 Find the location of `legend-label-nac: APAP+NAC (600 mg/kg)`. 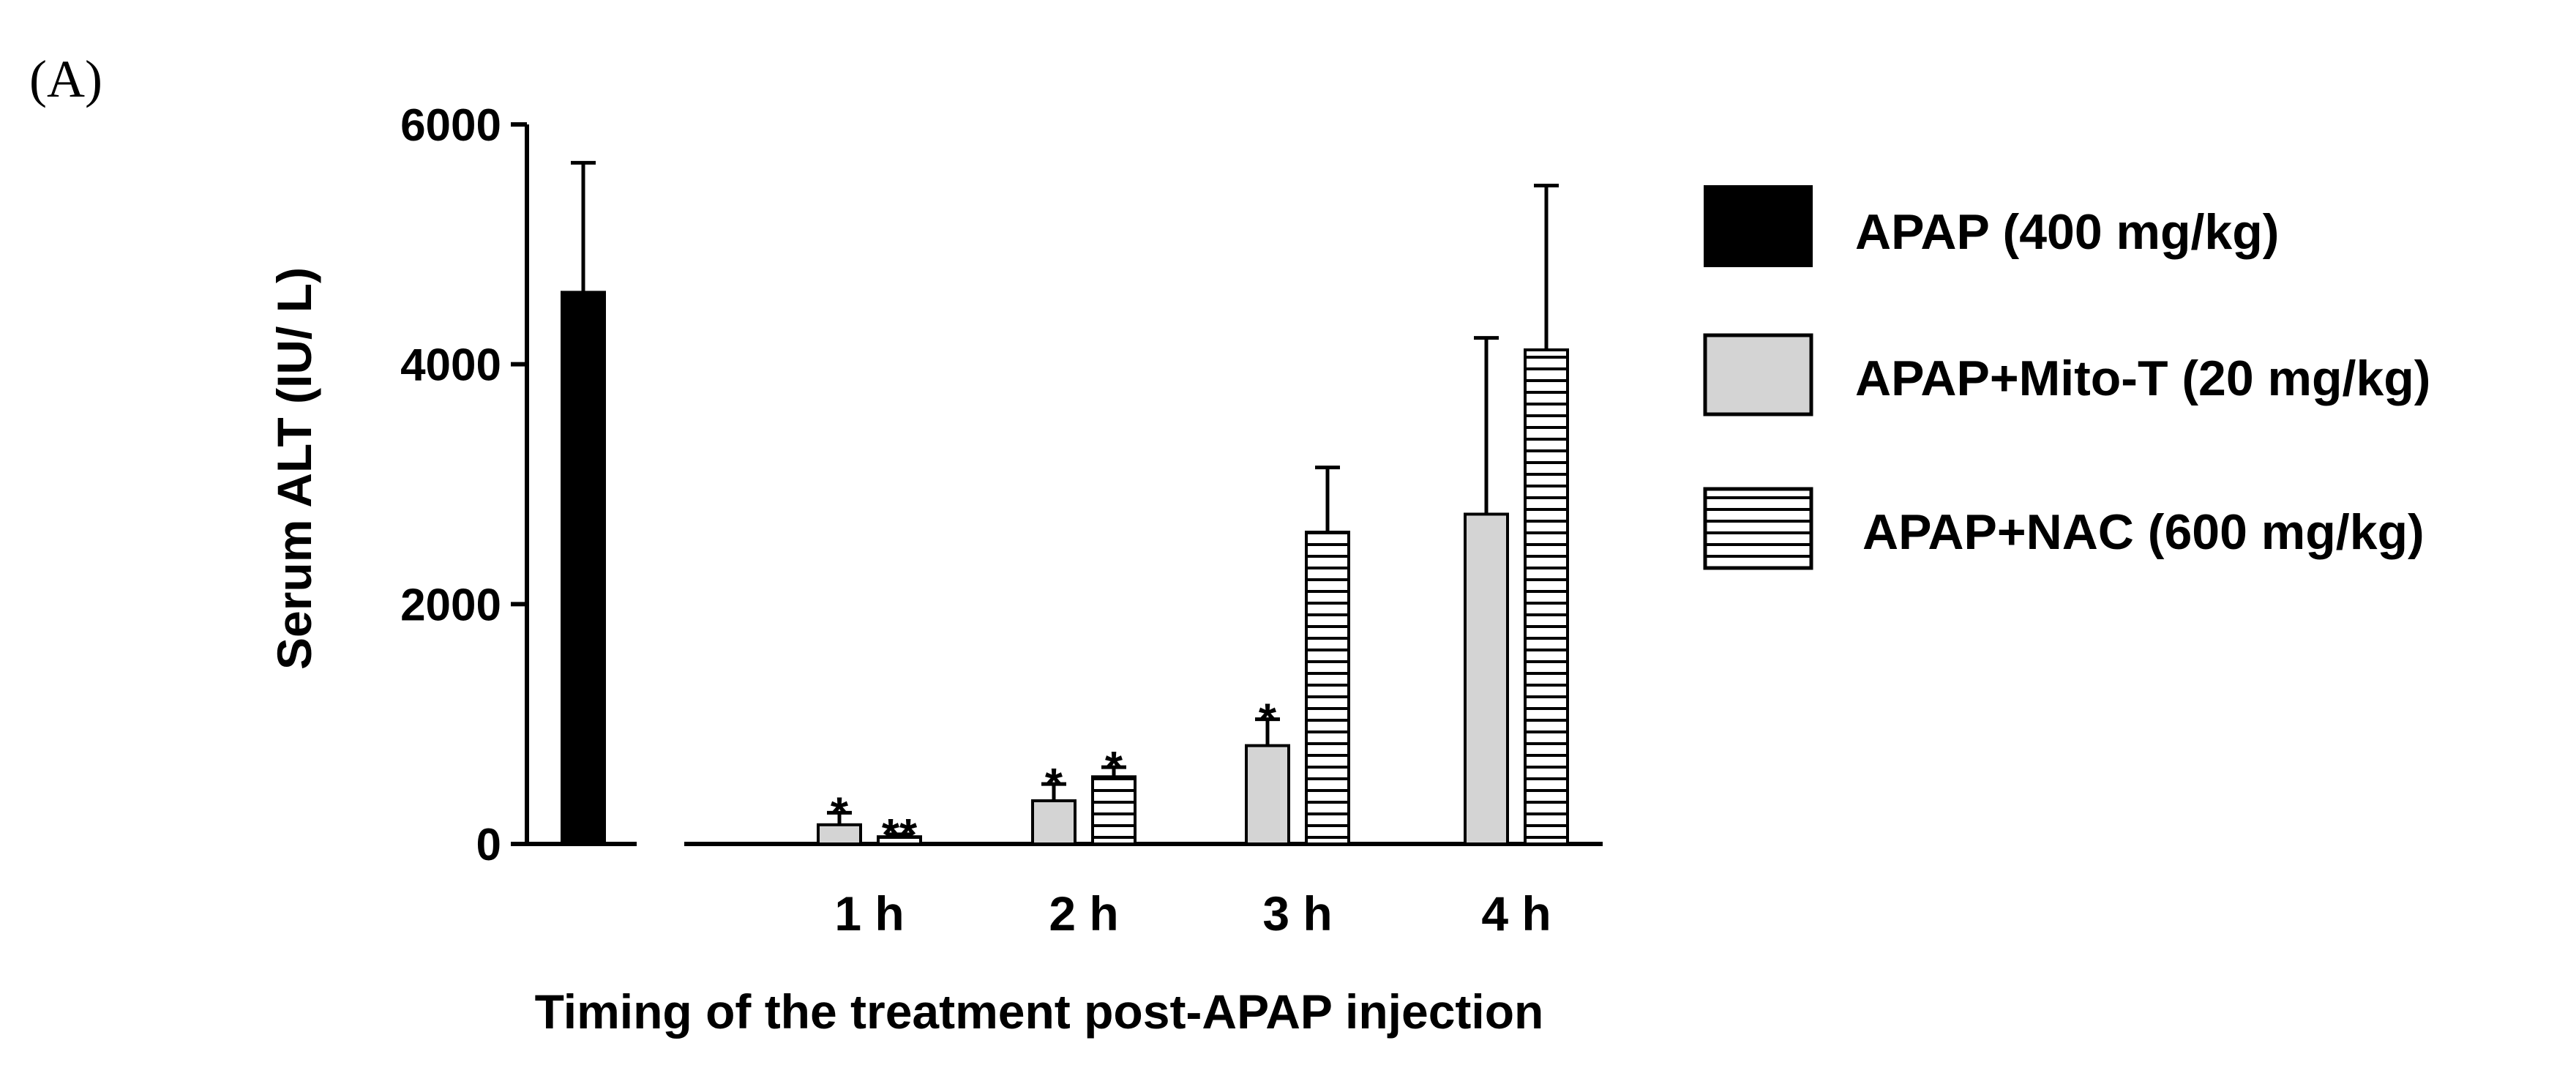

legend-label-nac: APAP+NAC (600 mg/kg) is located at coordinates (2143, 532).